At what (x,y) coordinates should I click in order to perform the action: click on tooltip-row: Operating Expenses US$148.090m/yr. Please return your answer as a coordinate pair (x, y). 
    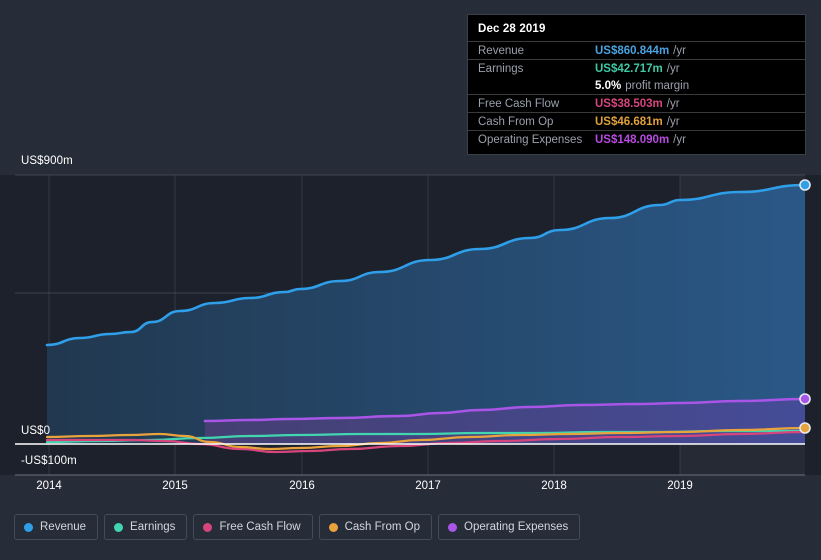
    Looking at the image, I should click on (636, 139).